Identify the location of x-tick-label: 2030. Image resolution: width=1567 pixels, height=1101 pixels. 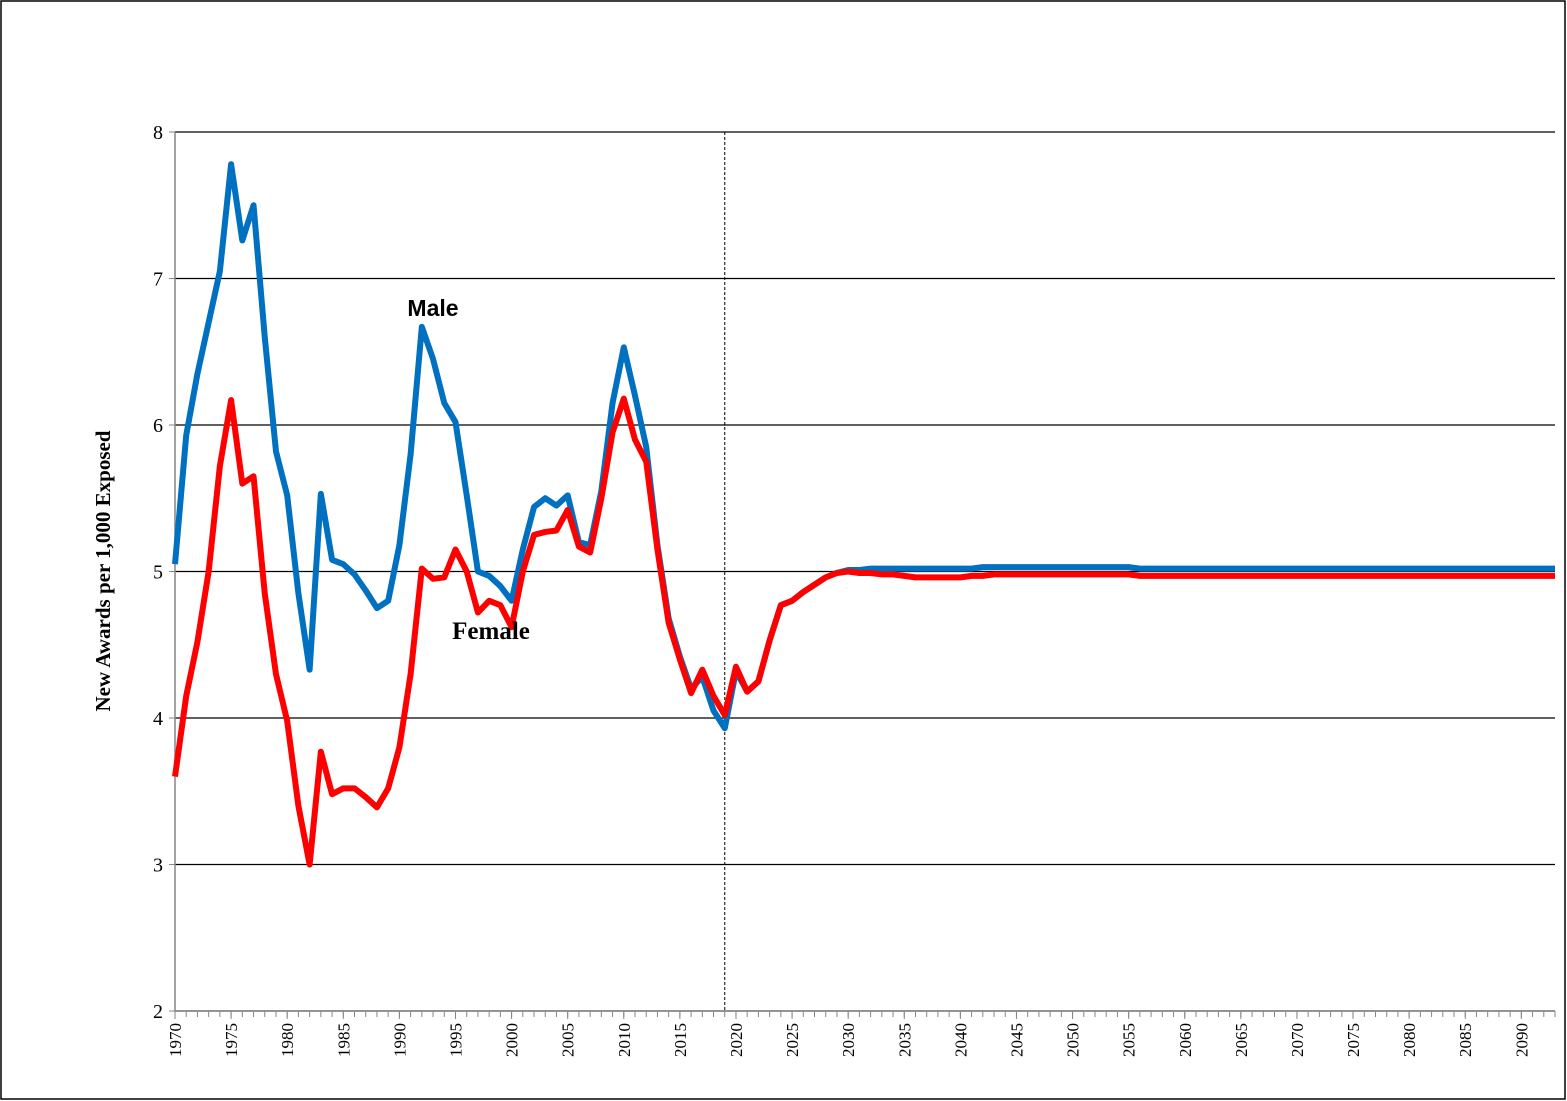
(848, 1040).